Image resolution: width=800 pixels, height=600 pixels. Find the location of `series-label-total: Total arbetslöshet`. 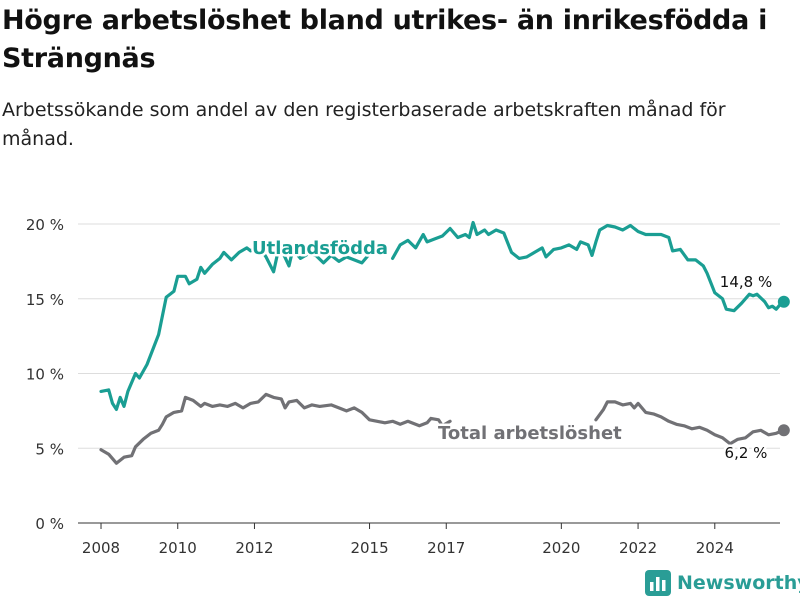

series-label-total: Total arbetslöshet is located at coordinates (530, 433).